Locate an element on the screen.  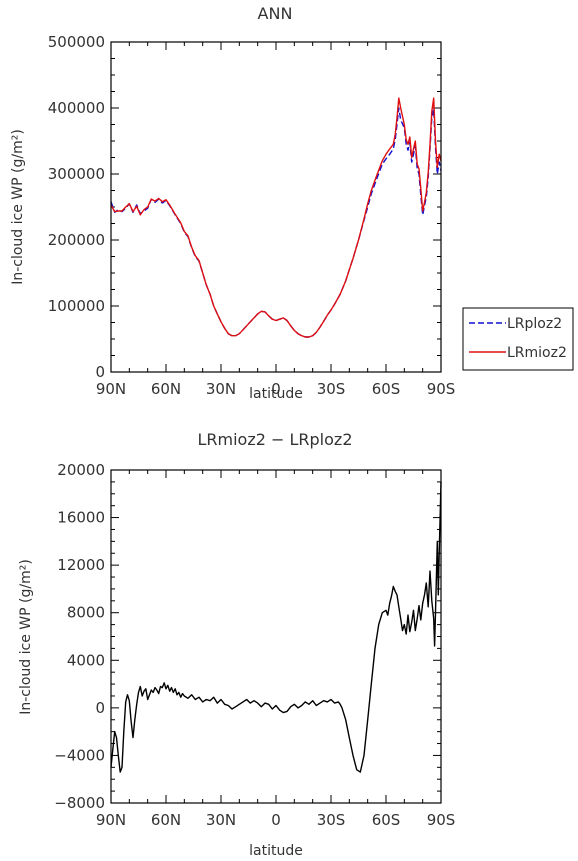
top-chart-legend: LRploz2 LRmioz2 is located at coordinates (518, 339).